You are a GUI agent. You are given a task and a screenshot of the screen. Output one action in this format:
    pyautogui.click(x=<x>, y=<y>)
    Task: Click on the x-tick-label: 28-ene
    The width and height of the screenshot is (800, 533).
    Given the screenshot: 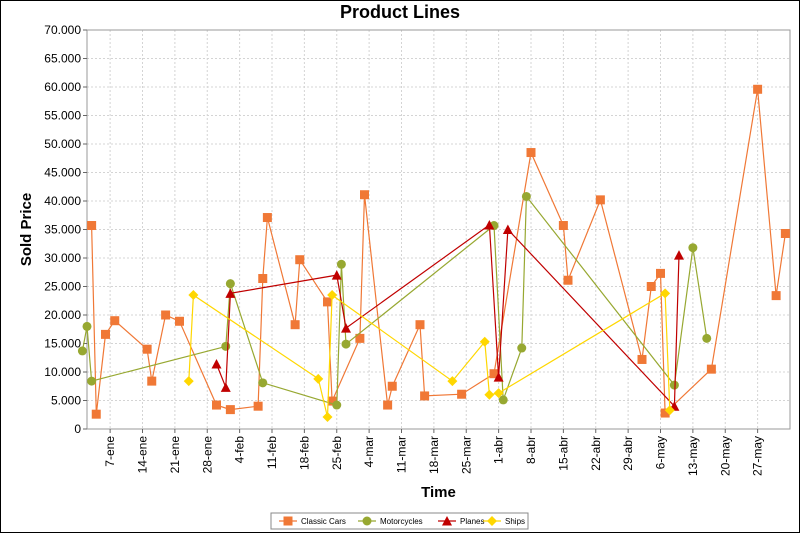 What is the action you would take?
    pyautogui.click(x=207, y=455)
    